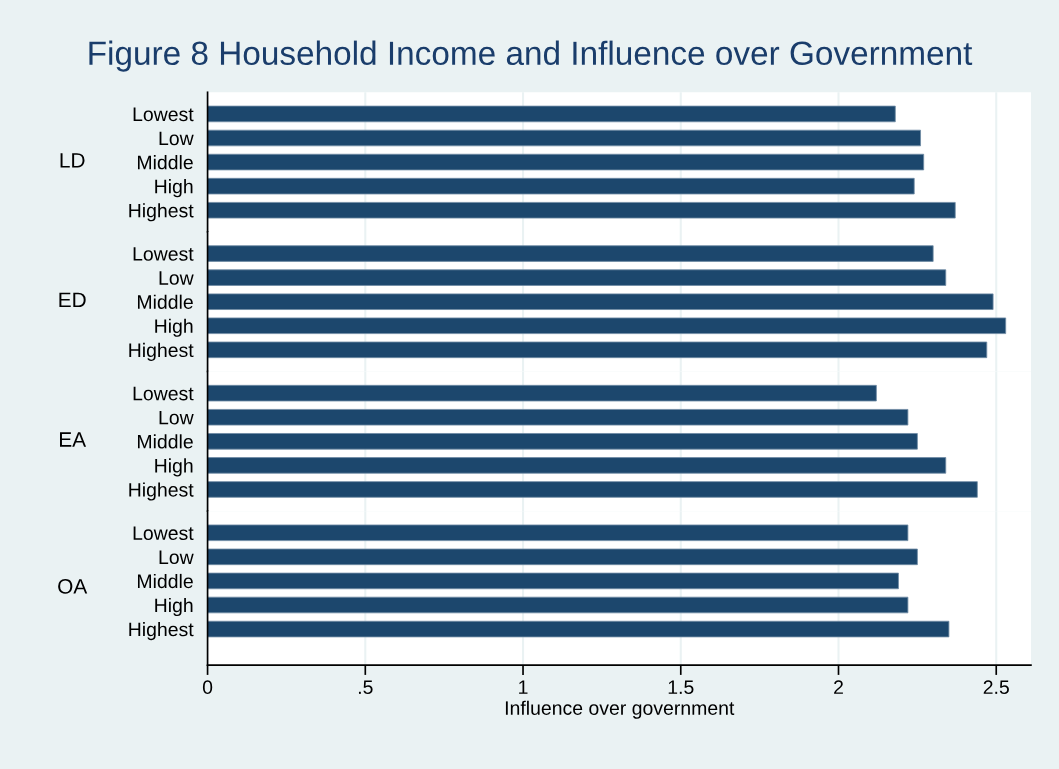  I want to click on chart-title: Figure 8 Household Income and Influence over Government, so click(531, 56).